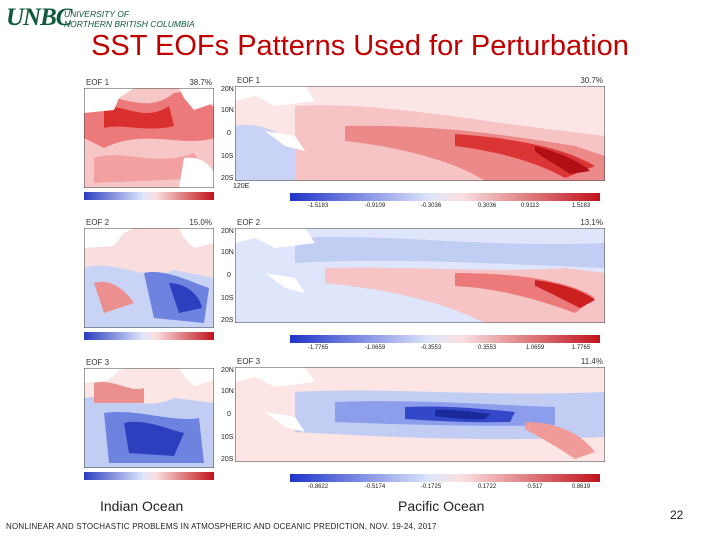  I want to click on indian-eof1-map, so click(149, 138).